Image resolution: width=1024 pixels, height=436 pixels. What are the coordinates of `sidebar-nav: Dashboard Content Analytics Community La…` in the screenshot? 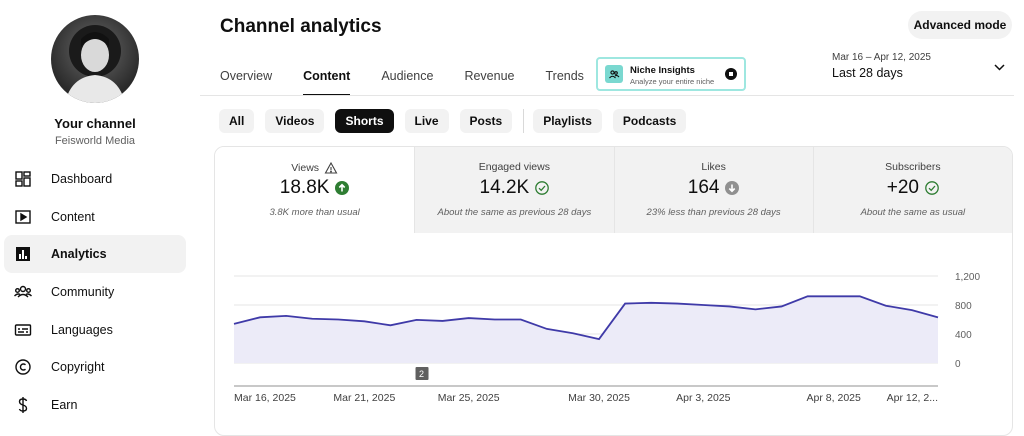 It's located at (95, 292).